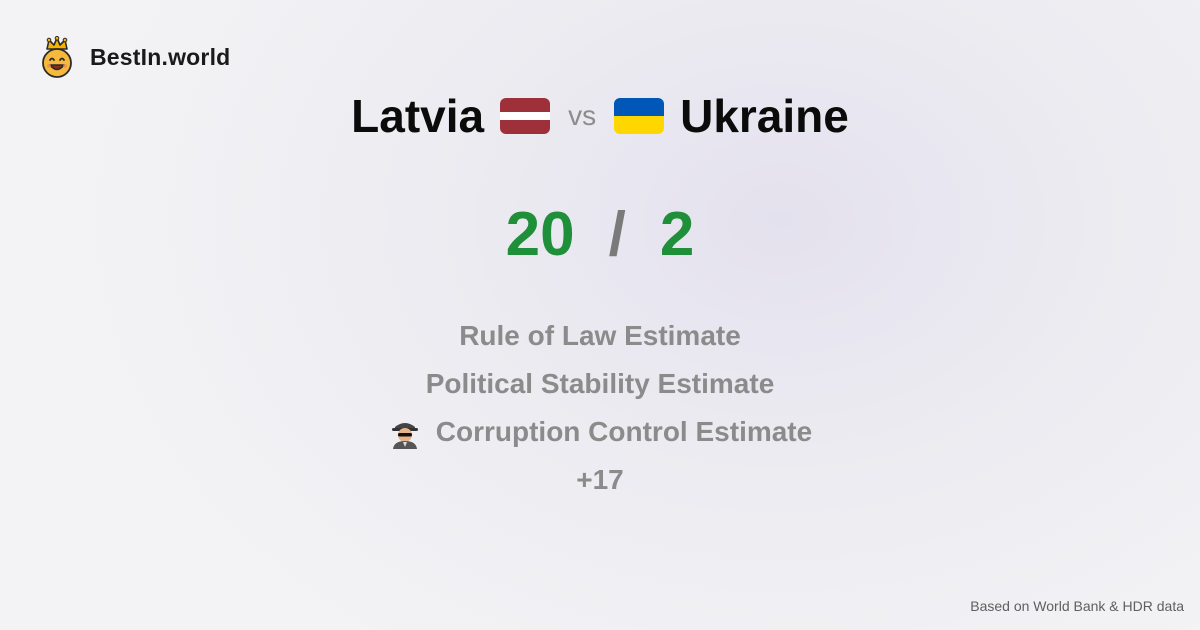 This screenshot has height=630, width=1200. I want to click on metric-label: Political Stability Estimate, so click(600, 383).